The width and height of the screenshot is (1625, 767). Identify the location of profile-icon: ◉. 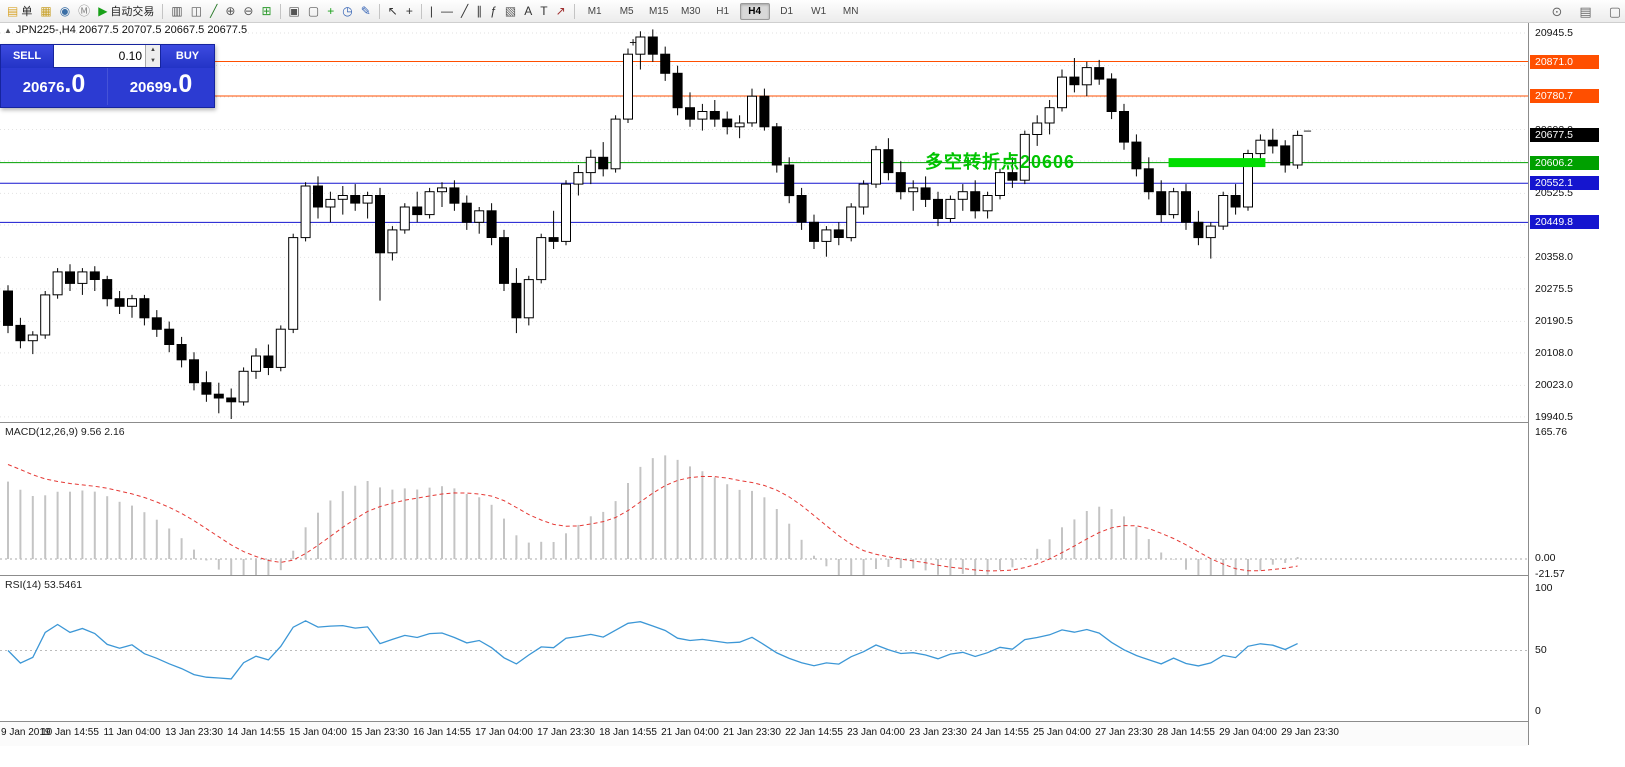
(65, 11).